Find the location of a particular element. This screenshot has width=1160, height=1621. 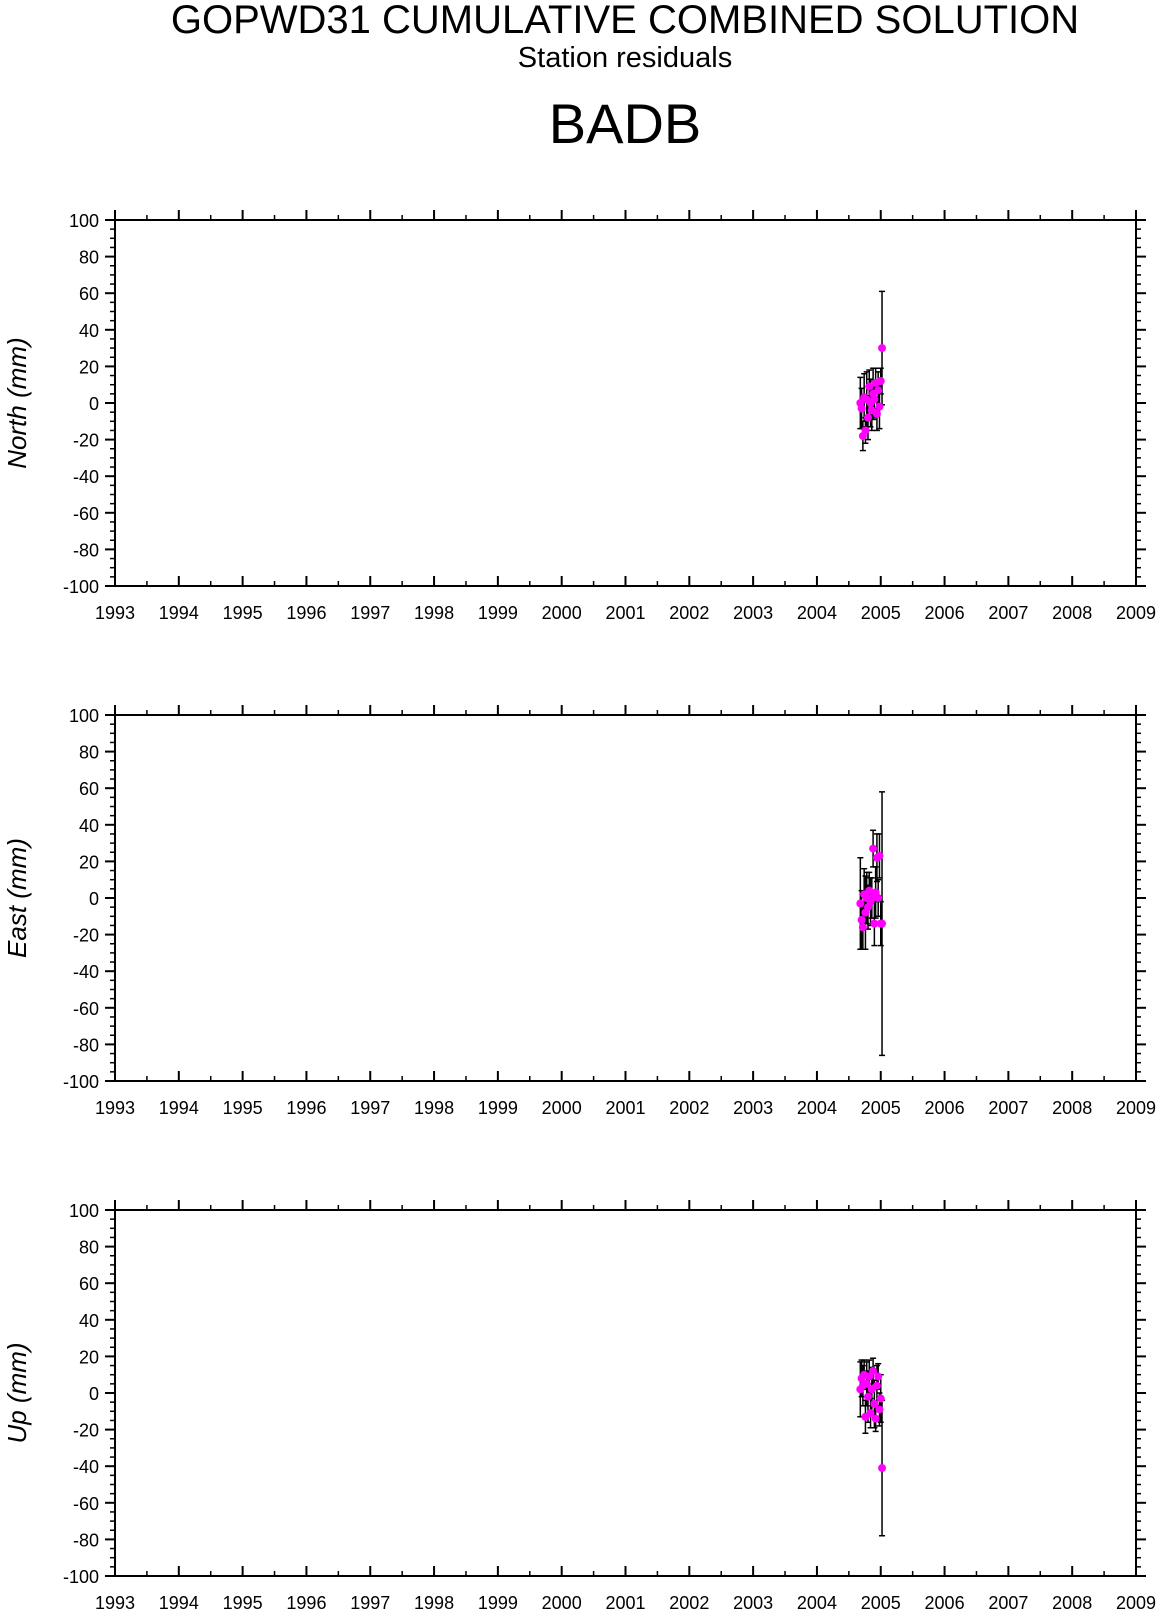

x-tick-label: 2004 is located at coordinates (817, 1603).